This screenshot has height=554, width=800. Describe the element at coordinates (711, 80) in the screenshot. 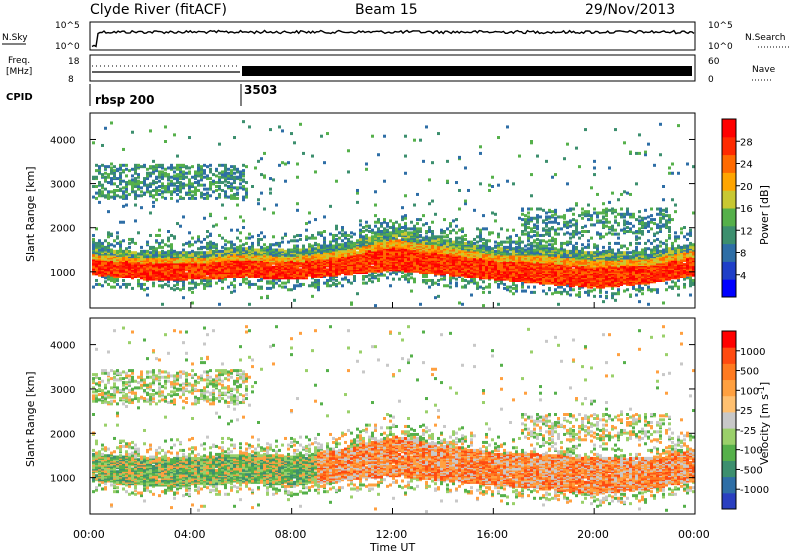

I see `nave-tick-bottom: 0` at that location.